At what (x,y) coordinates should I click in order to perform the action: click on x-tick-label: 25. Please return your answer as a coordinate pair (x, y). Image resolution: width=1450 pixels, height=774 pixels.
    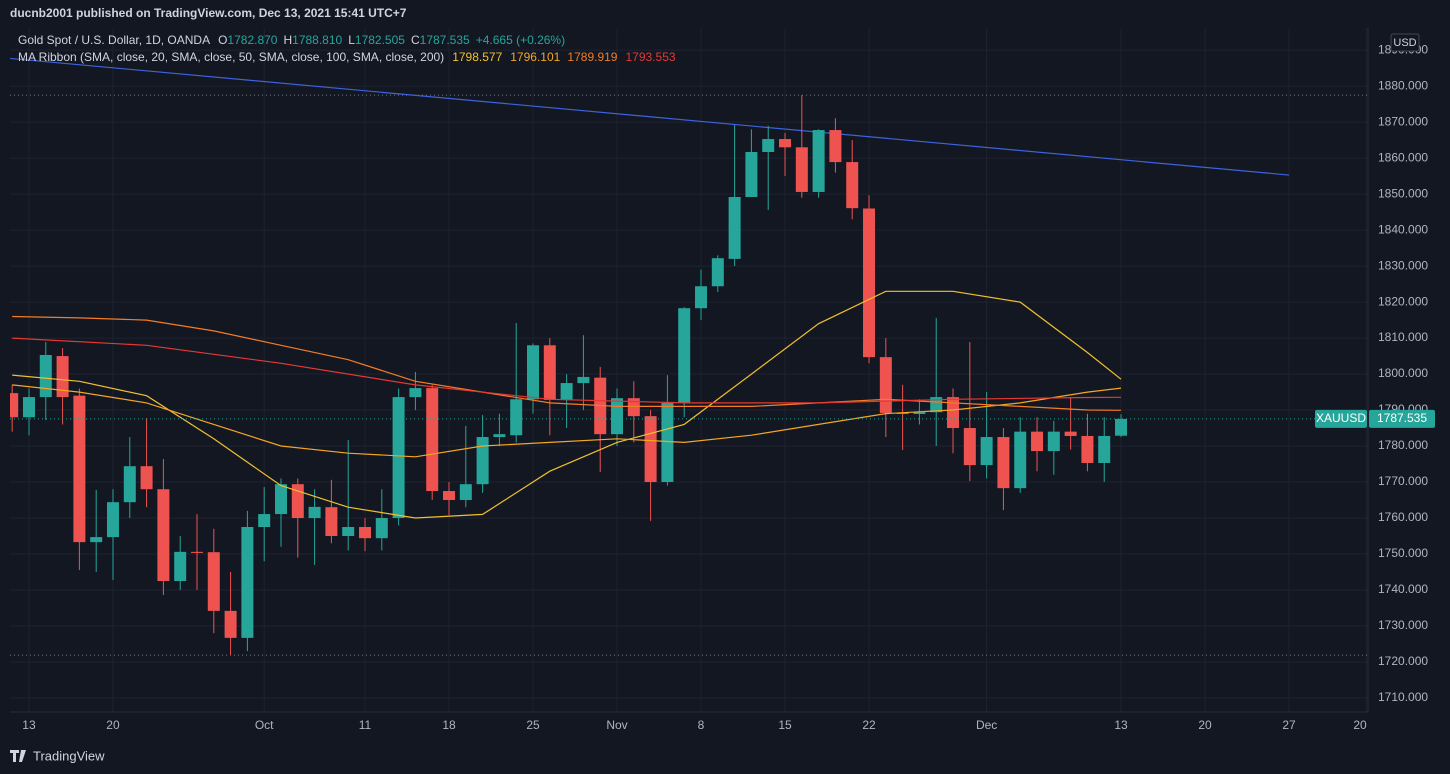
    Looking at the image, I should click on (533, 725).